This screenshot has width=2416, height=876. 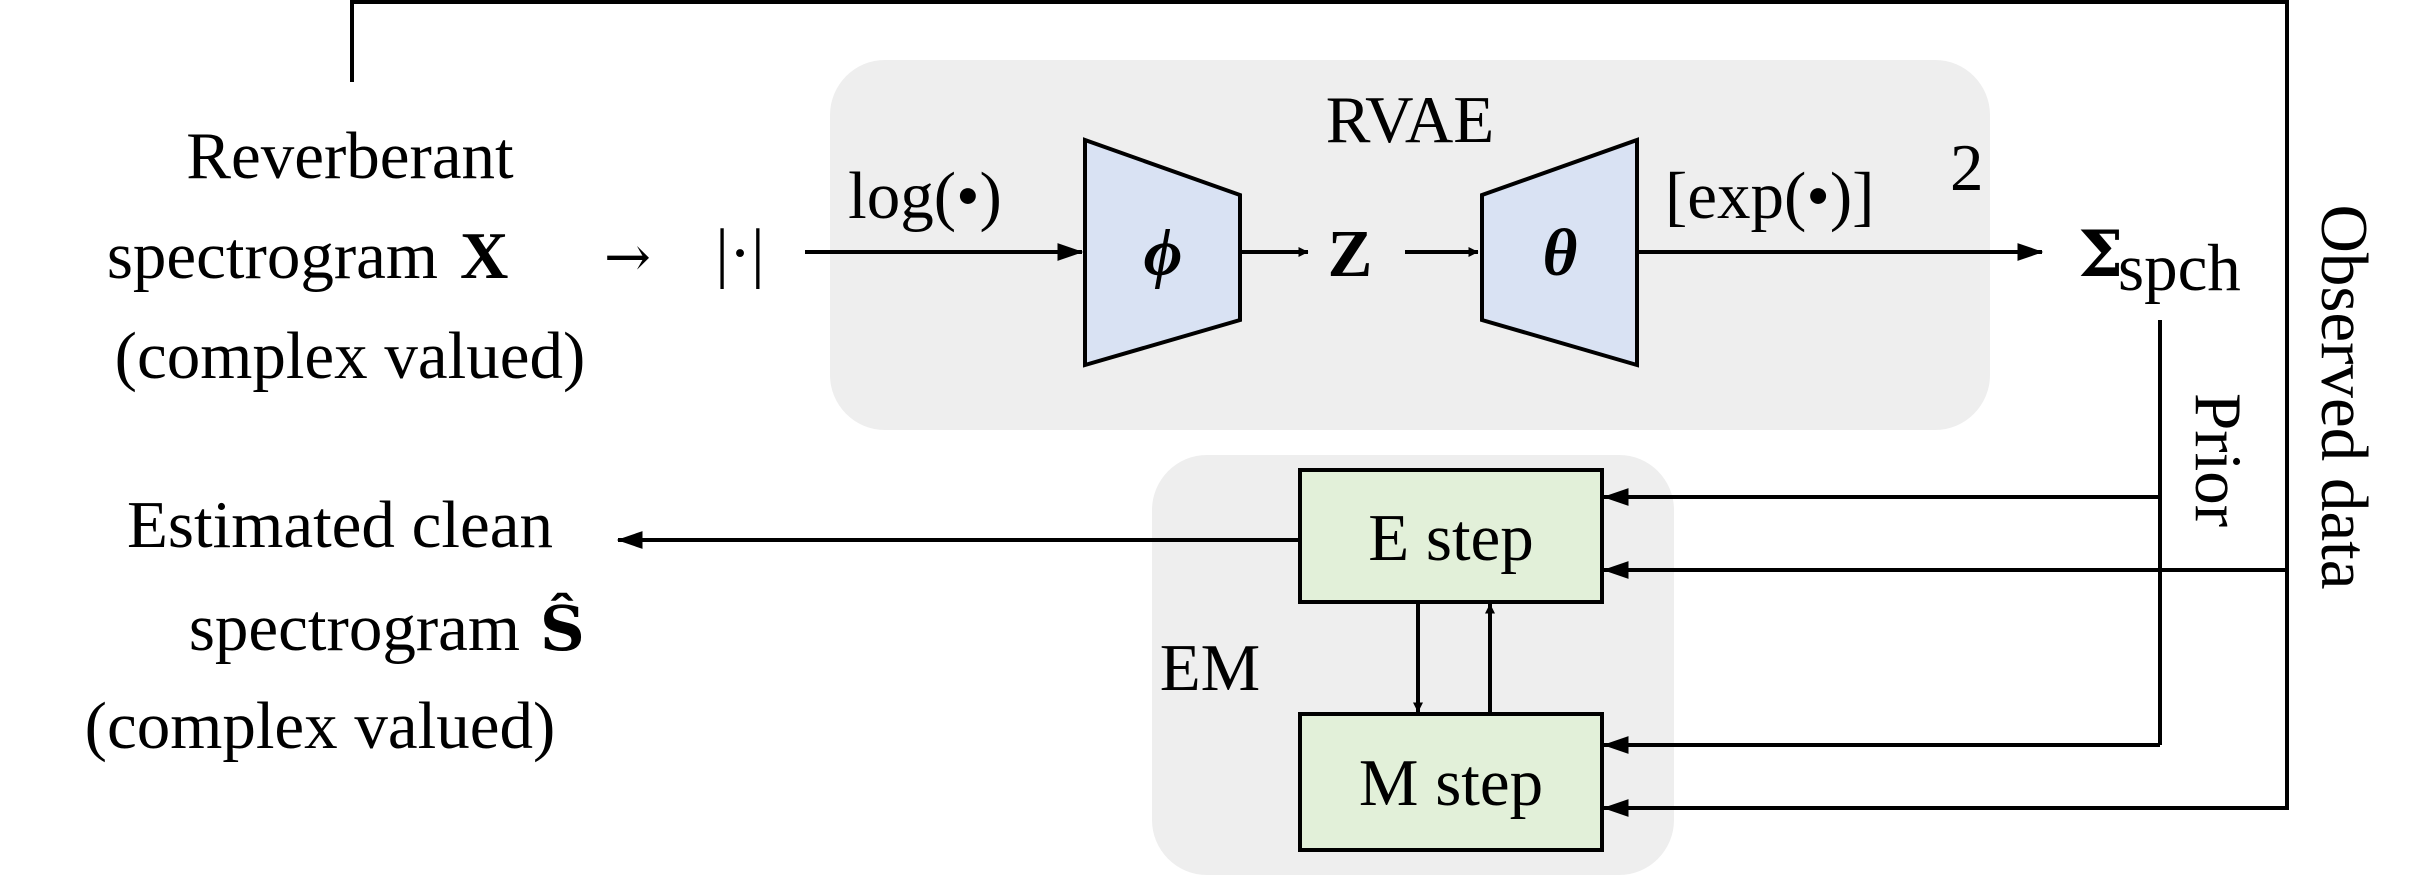 I want to click on input-label-line3: (complex valued), so click(x=350, y=356).